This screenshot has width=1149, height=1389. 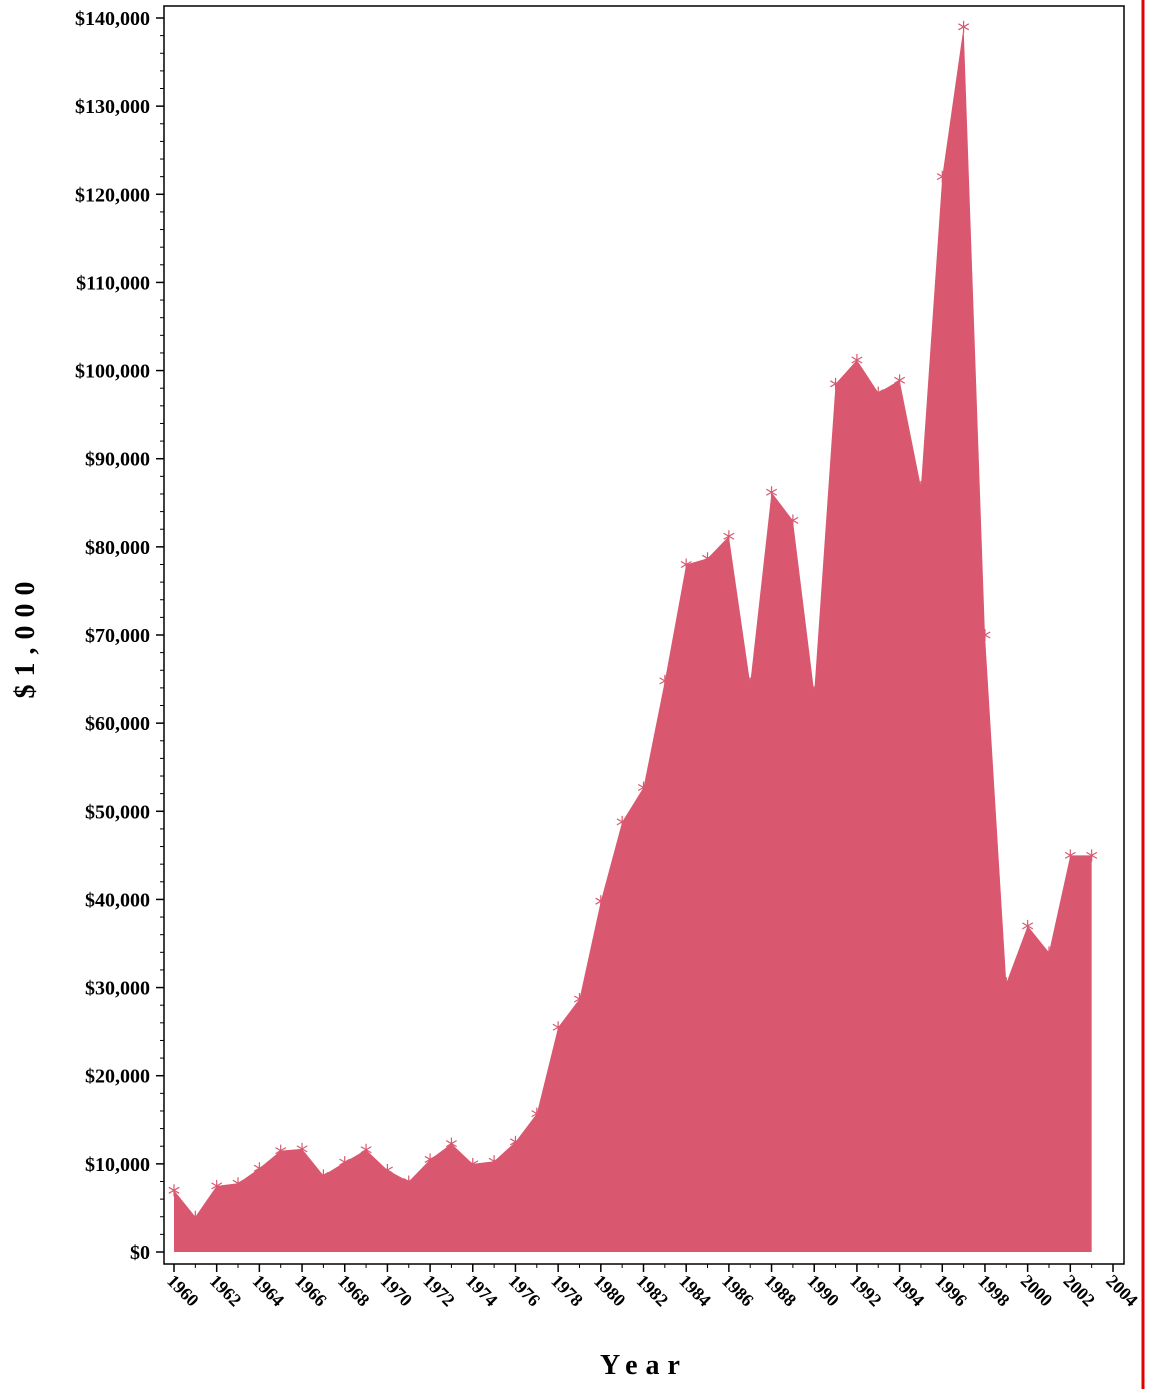 I want to click on y-tick-label: $100,000, so click(x=112, y=372).